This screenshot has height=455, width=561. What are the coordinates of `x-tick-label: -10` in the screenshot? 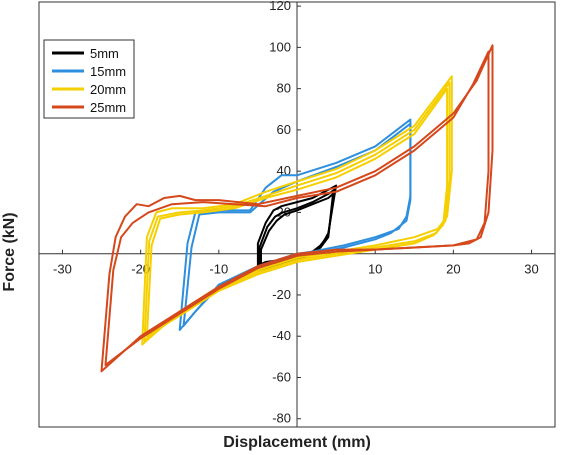 It's located at (218, 269).